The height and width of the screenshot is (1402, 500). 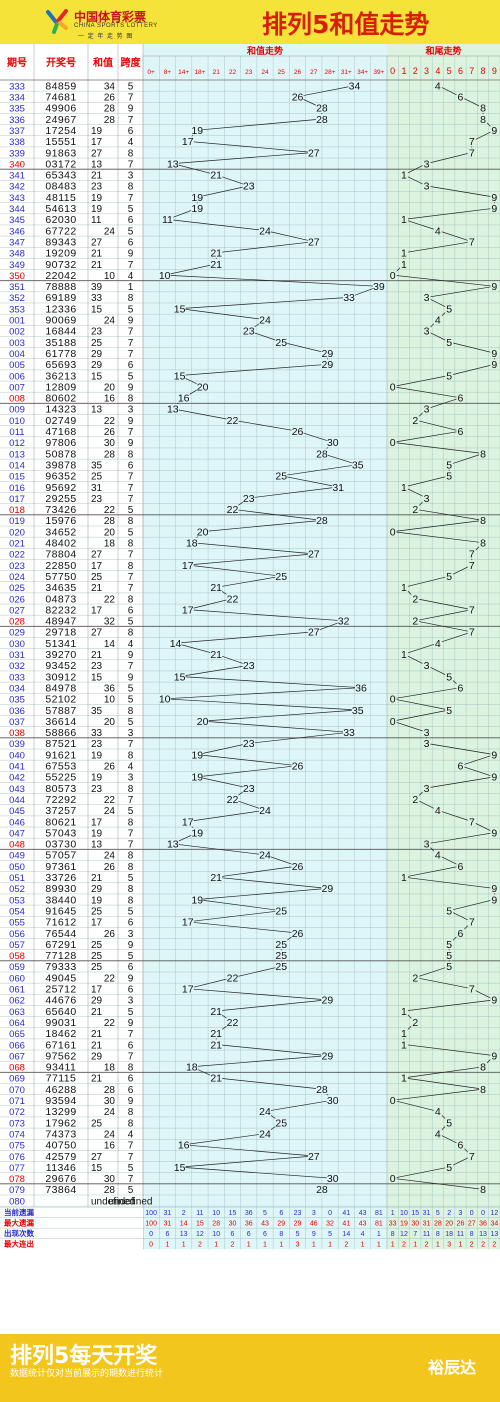 I want to click on draw-number: 42579, so click(x=60, y=1157).